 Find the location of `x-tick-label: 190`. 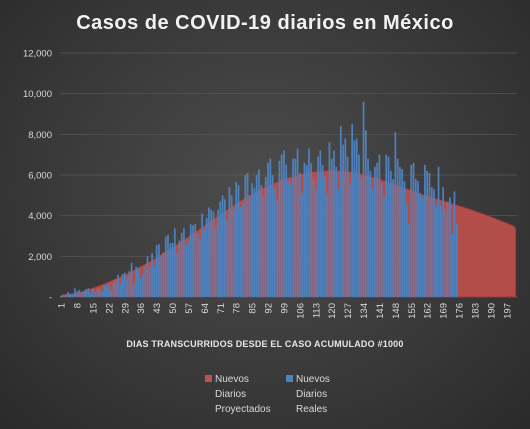

x-tick-label: 190 is located at coordinates (491, 311).